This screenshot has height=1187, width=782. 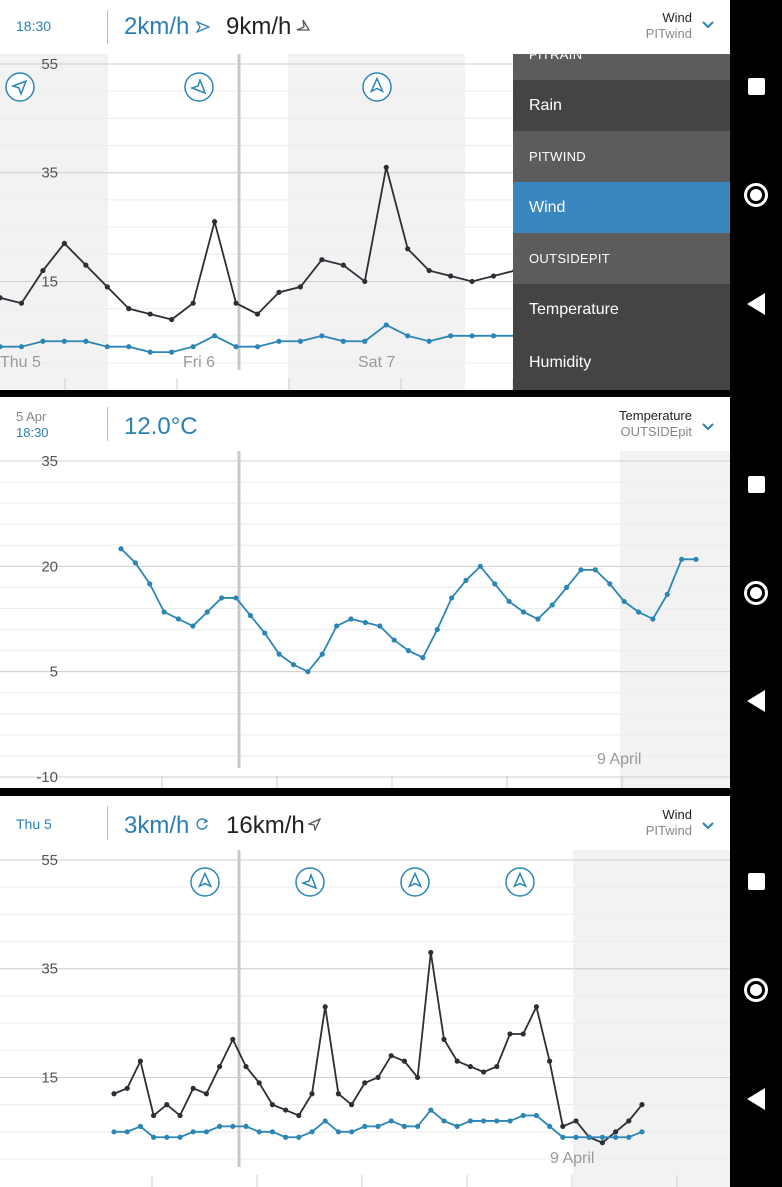 What do you see at coordinates (621, 309) in the screenshot?
I see `menu-item-temperature: Temperature` at bounding box center [621, 309].